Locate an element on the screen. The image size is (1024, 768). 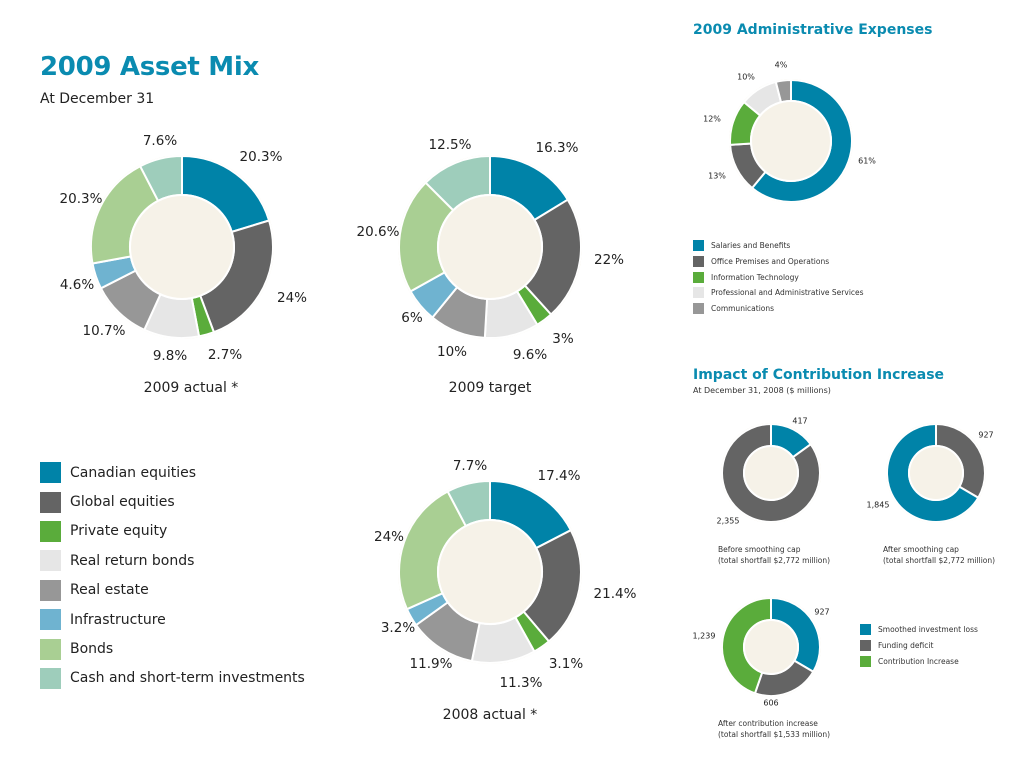
legend-item-contribution-increase: Contribution Increase is located at coordinates (919, 661).